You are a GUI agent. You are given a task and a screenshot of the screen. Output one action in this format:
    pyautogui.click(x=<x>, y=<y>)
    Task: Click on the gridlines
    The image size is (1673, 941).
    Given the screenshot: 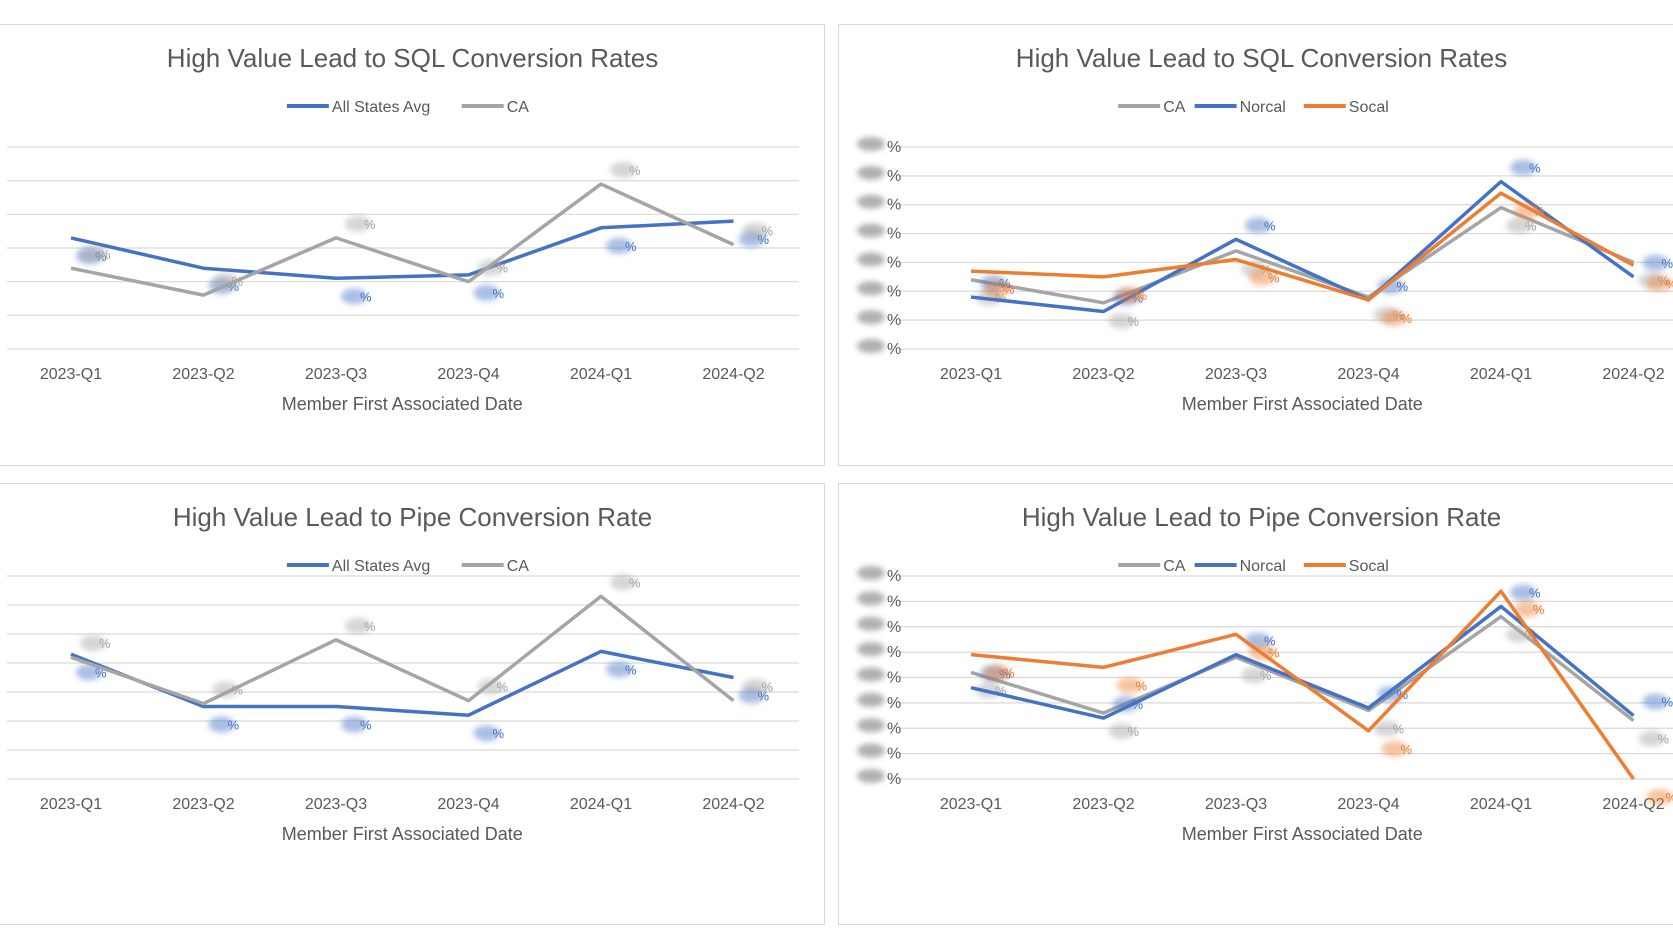 What is the action you would take?
    pyautogui.click(x=403, y=248)
    